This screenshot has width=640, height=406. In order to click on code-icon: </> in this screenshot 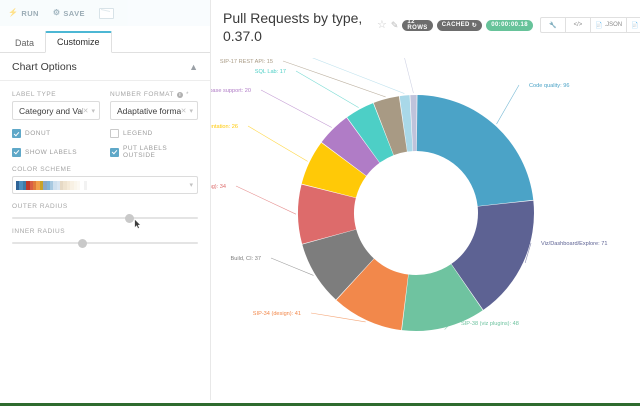, I will do `click(578, 25)`.